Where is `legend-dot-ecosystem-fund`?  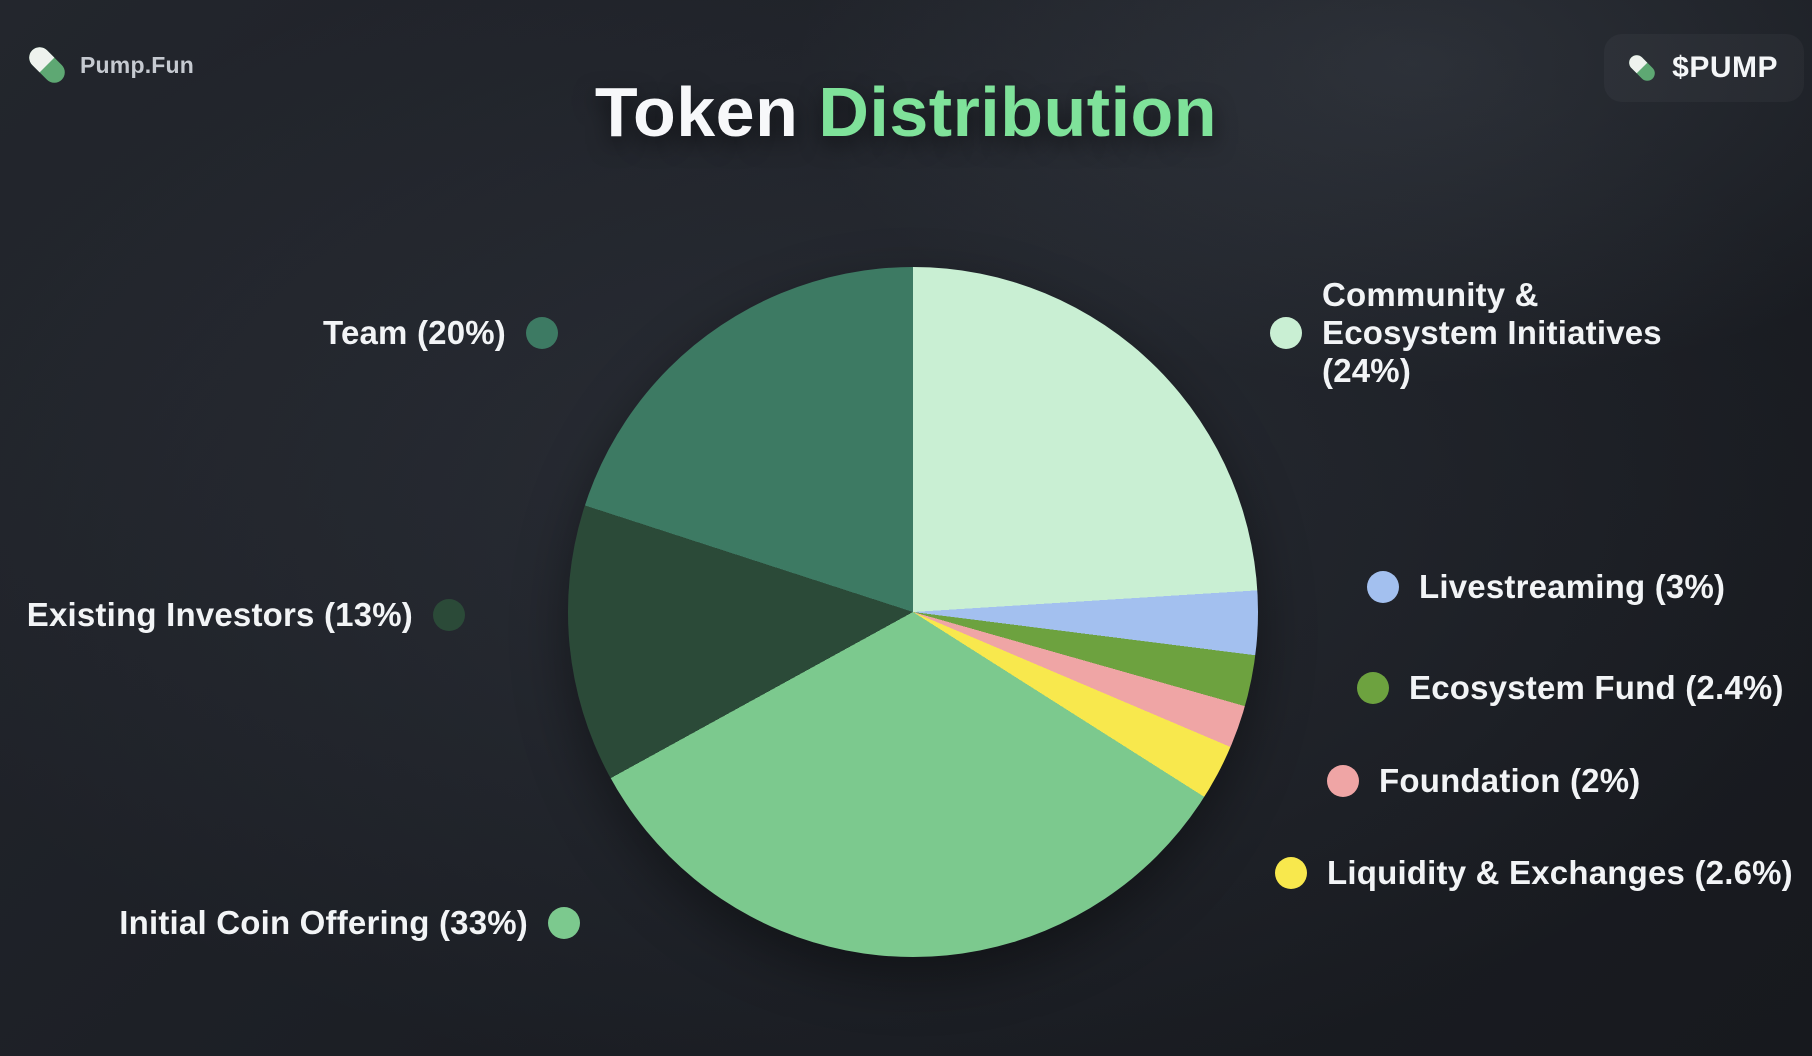 legend-dot-ecosystem-fund is located at coordinates (1373, 688).